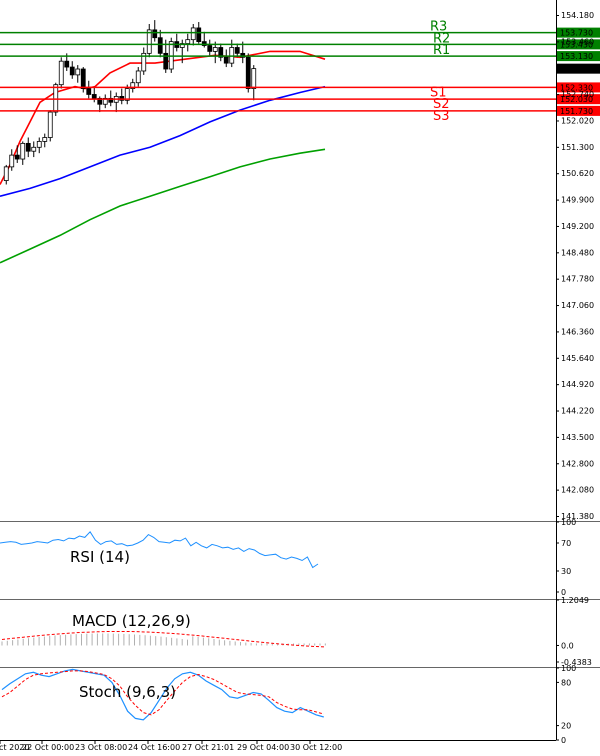 The image size is (600, 756). Describe the element at coordinates (578, 68) in the screenshot. I see `current-price-tag` at that location.